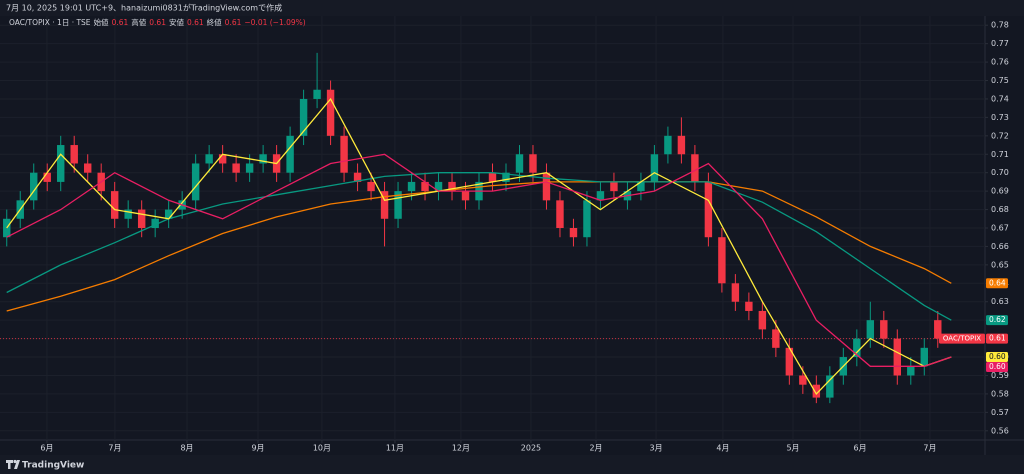  What do you see at coordinates (1000, 228) in the screenshot?
I see `y-tick-label: 0.67` at bounding box center [1000, 228].